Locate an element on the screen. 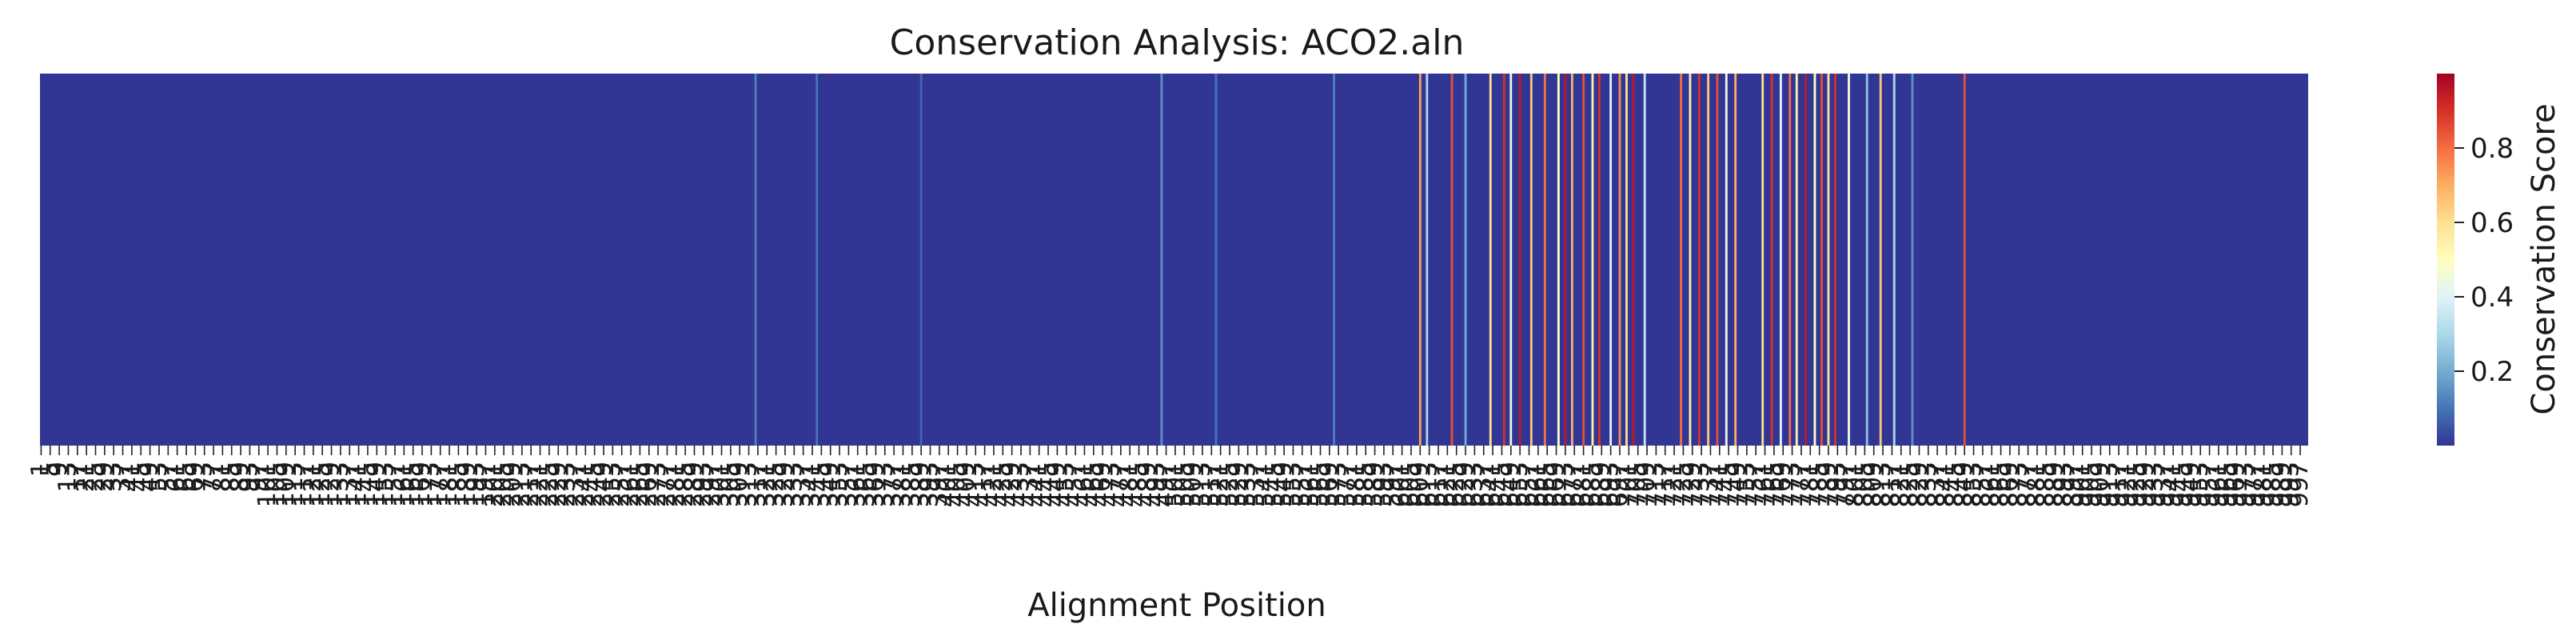  x-tick-label: 613 is located at coordinates (1429, 484).